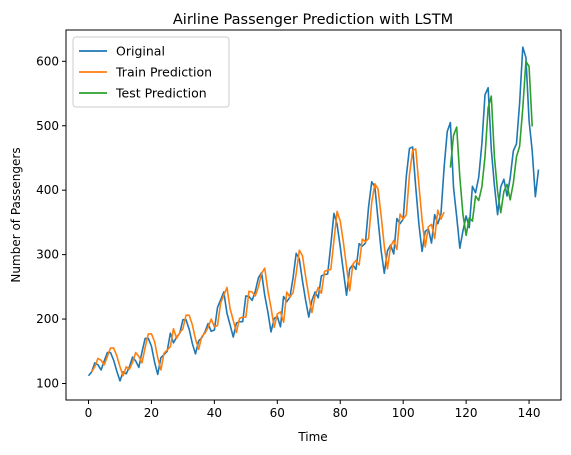 The width and height of the screenshot is (571, 455). What do you see at coordinates (89, 413) in the screenshot?
I see `x-tick-label: 0` at bounding box center [89, 413].